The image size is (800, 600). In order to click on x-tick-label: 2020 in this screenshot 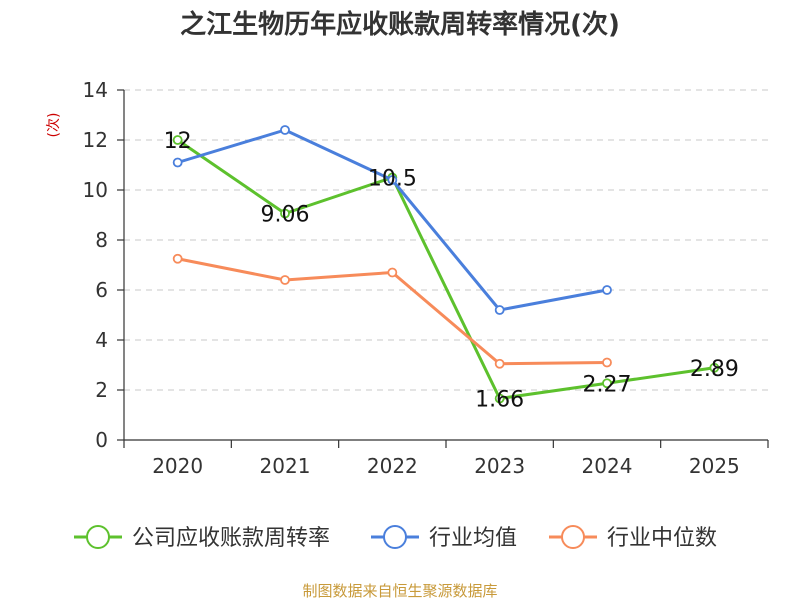, I will do `click(177, 466)`.